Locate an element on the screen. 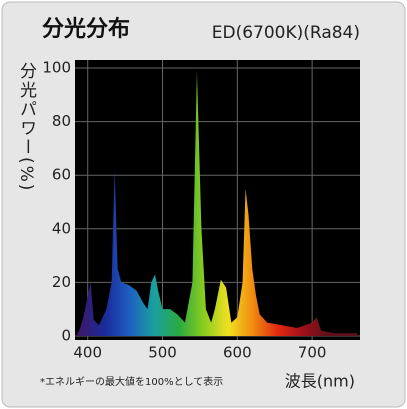  x-tick-label: 700 is located at coordinates (312, 353).